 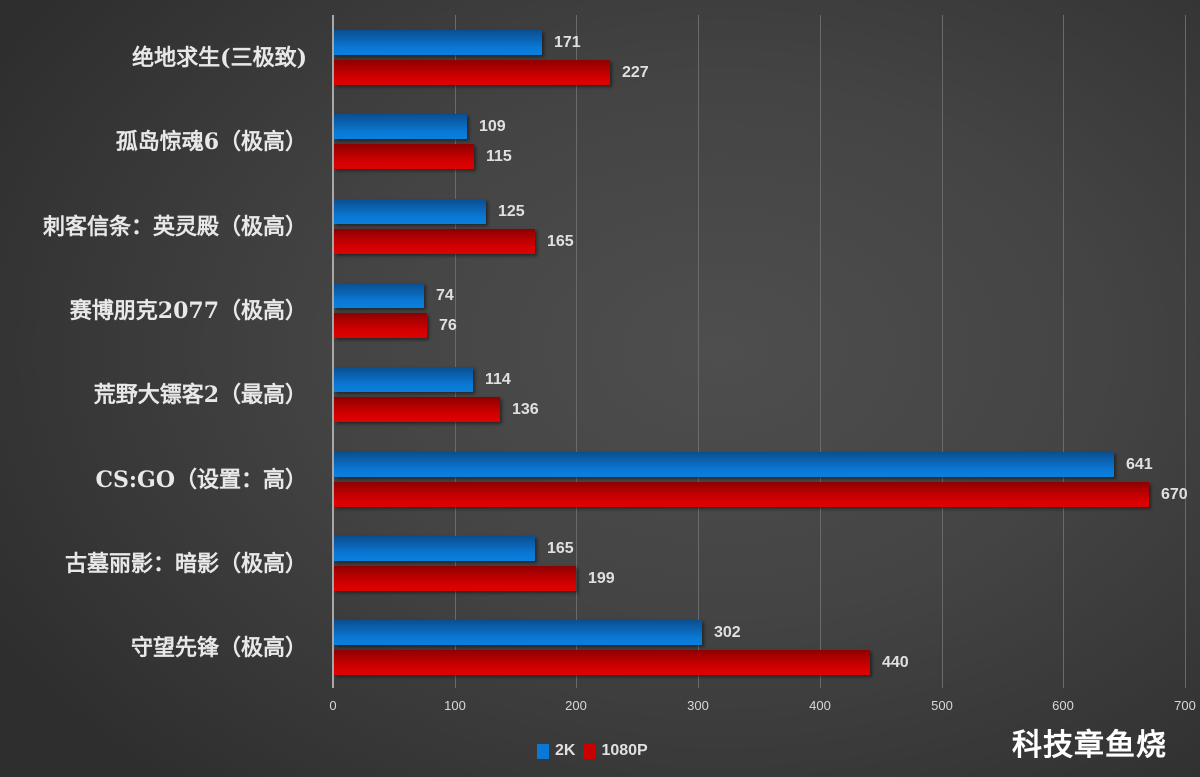 What do you see at coordinates (624, 750) in the screenshot?
I see `legend-label-1080p: 1080P` at bounding box center [624, 750].